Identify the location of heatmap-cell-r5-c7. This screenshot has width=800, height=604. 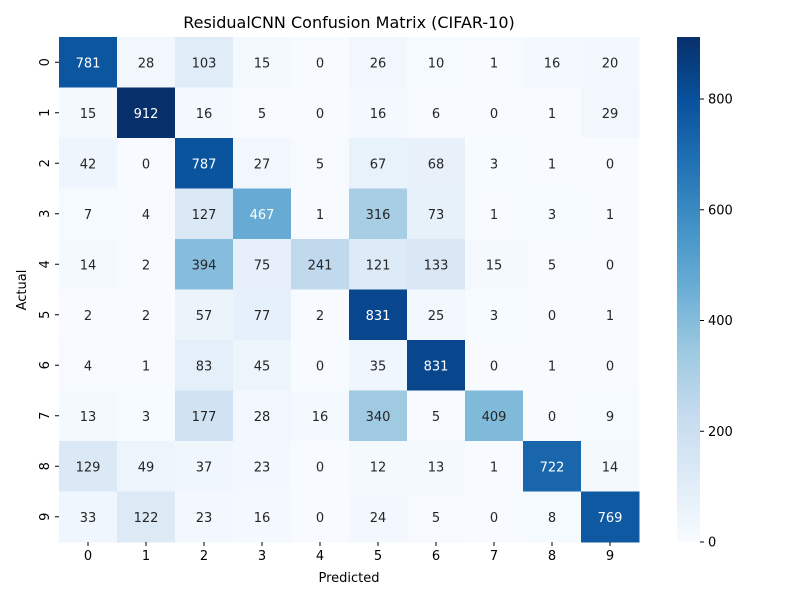
(494, 315).